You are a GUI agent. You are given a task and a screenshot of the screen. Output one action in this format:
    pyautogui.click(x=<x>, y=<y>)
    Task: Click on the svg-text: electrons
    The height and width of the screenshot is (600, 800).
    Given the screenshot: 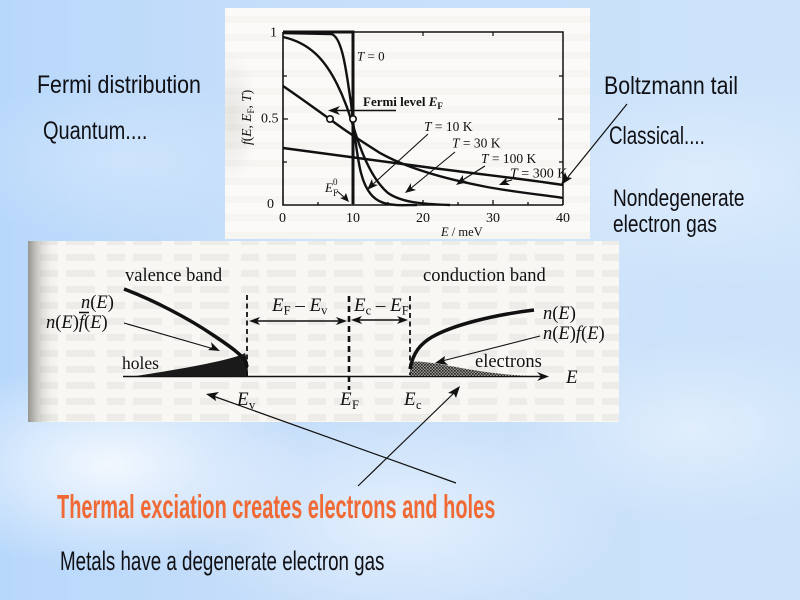 What is the action you would take?
    pyautogui.click(x=508, y=362)
    